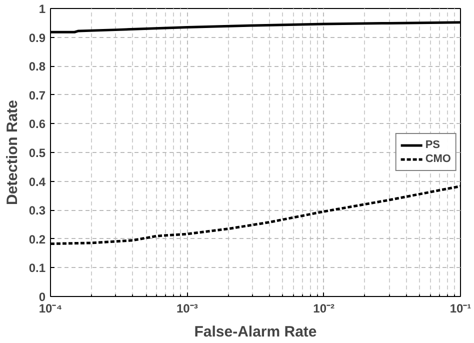 The width and height of the screenshot is (474, 343). Describe the element at coordinates (37, 181) in the screenshot. I see `y-tick-label: 0.4` at that location.